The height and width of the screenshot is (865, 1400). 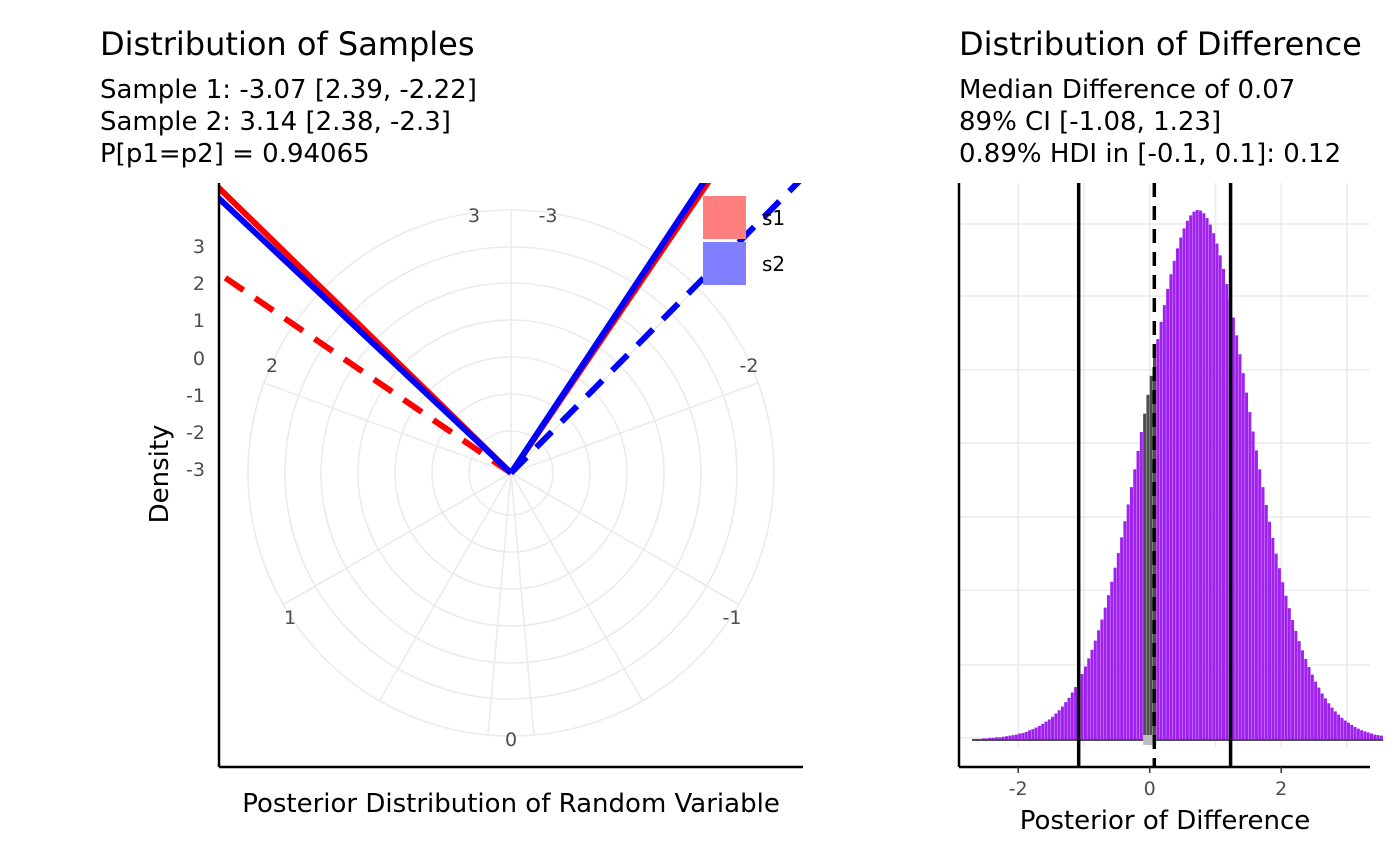 I want to click on right-subtitle-3: 0.89% HDI in [-0.1, 0.1]: 0.12, so click(x=1150, y=154).